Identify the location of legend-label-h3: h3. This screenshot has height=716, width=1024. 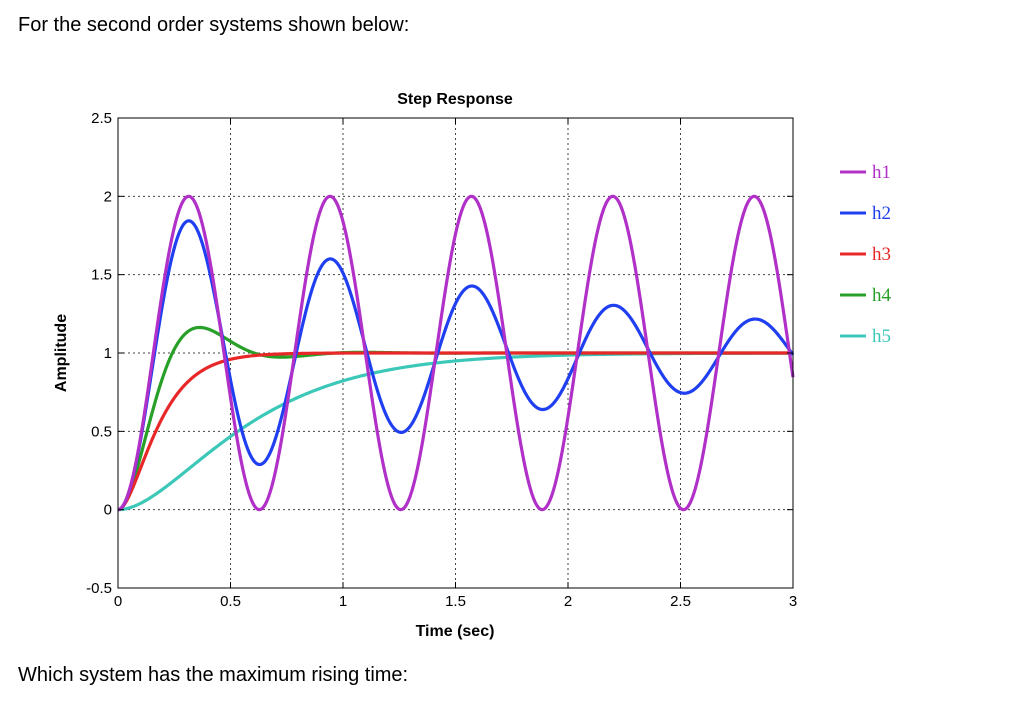
(881, 254).